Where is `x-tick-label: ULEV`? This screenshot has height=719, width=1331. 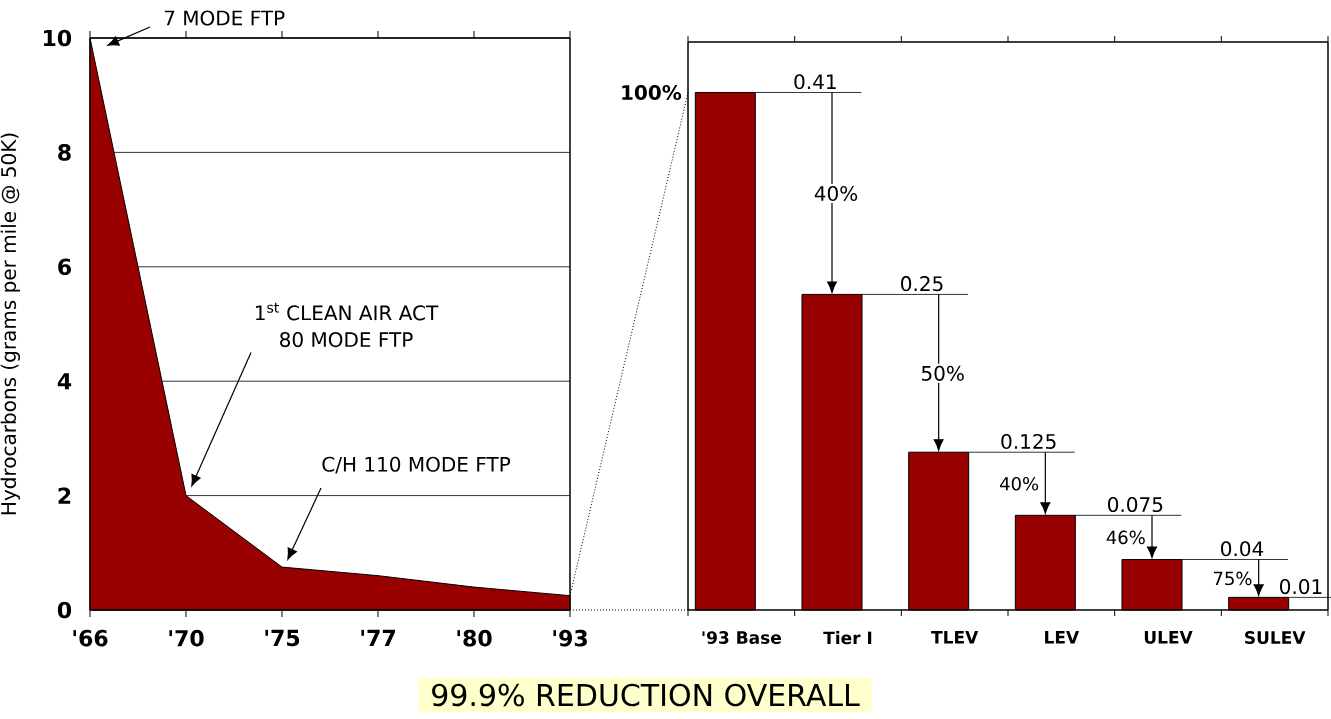
x-tick-label: ULEV is located at coordinates (1168, 637).